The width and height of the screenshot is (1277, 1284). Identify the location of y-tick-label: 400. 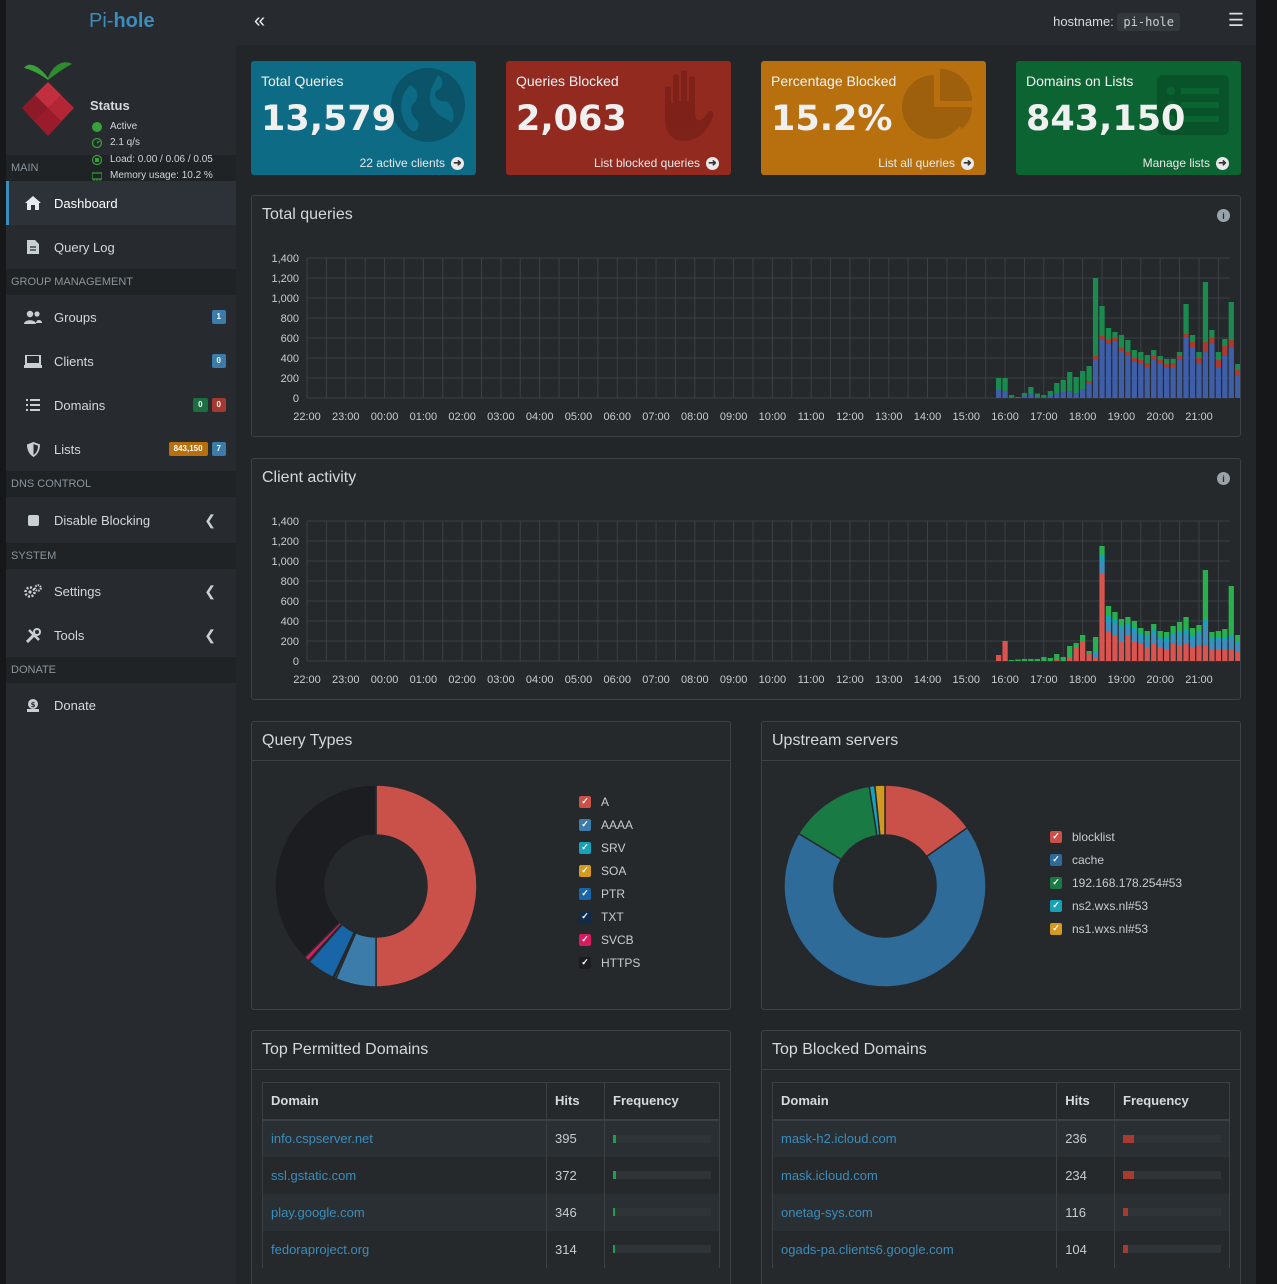
(290, 359).